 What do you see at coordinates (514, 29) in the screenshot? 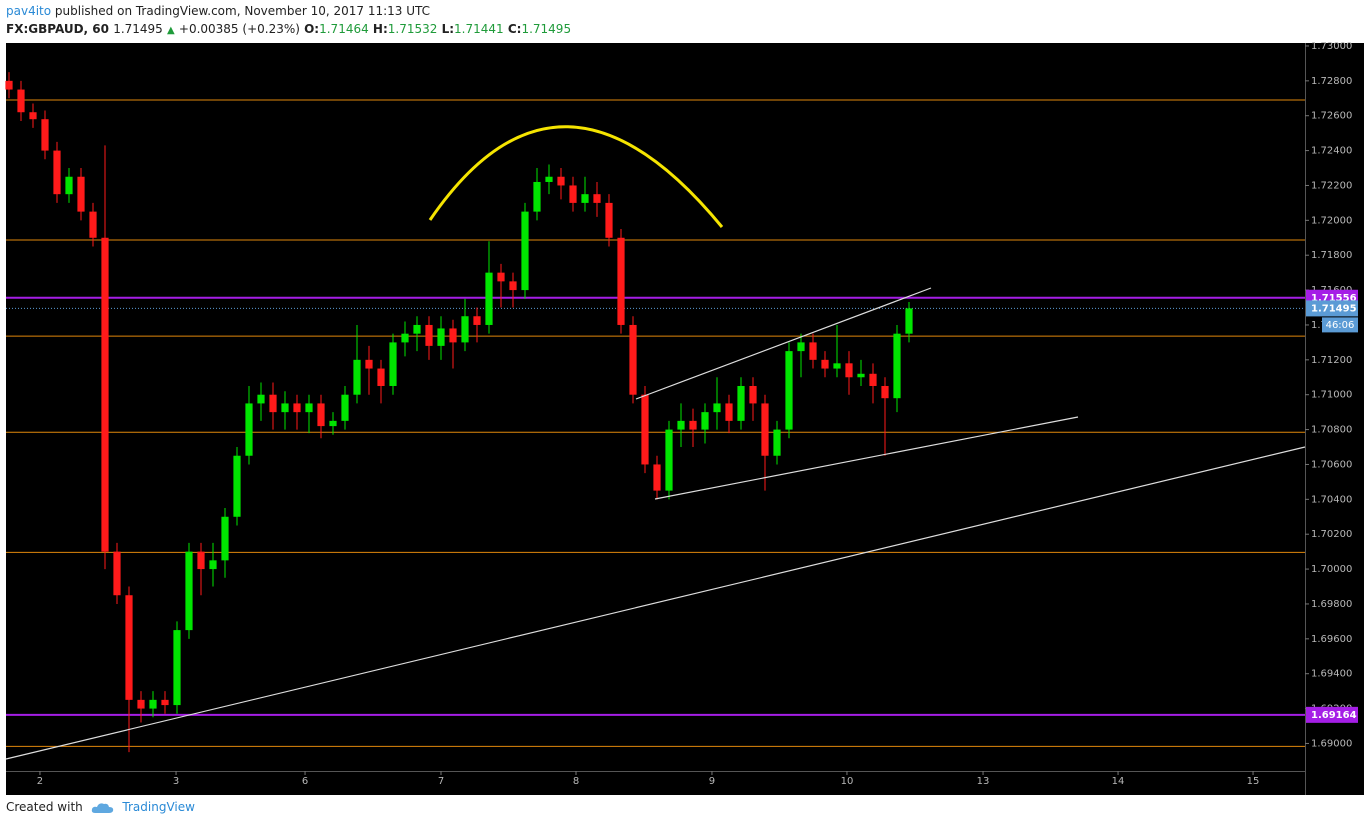
I see `c-label: C:` at bounding box center [514, 29].